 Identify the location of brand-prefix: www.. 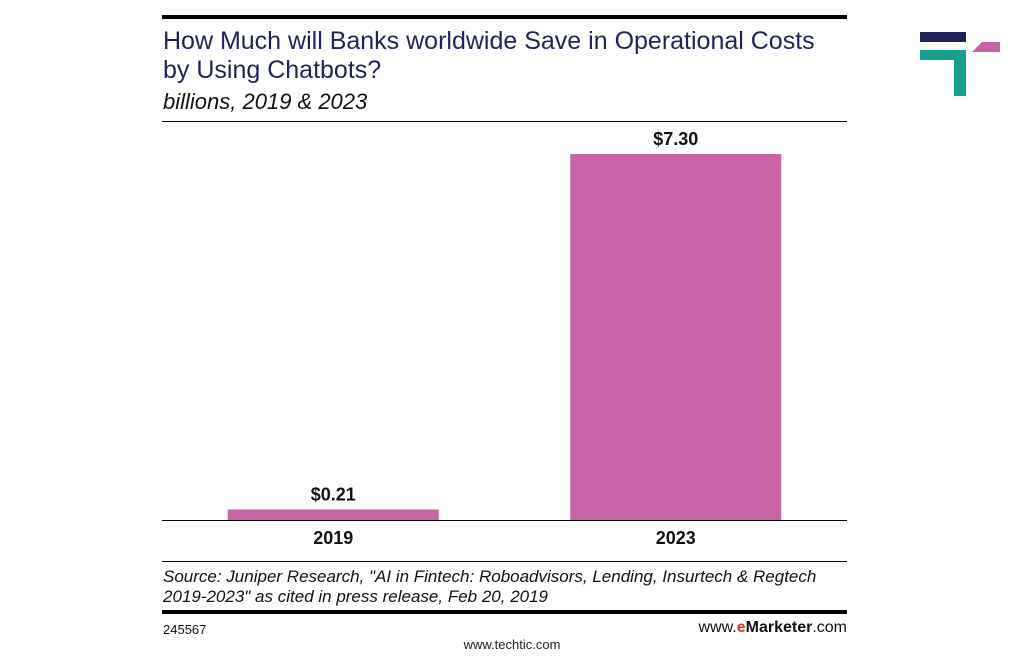
(717, 627).